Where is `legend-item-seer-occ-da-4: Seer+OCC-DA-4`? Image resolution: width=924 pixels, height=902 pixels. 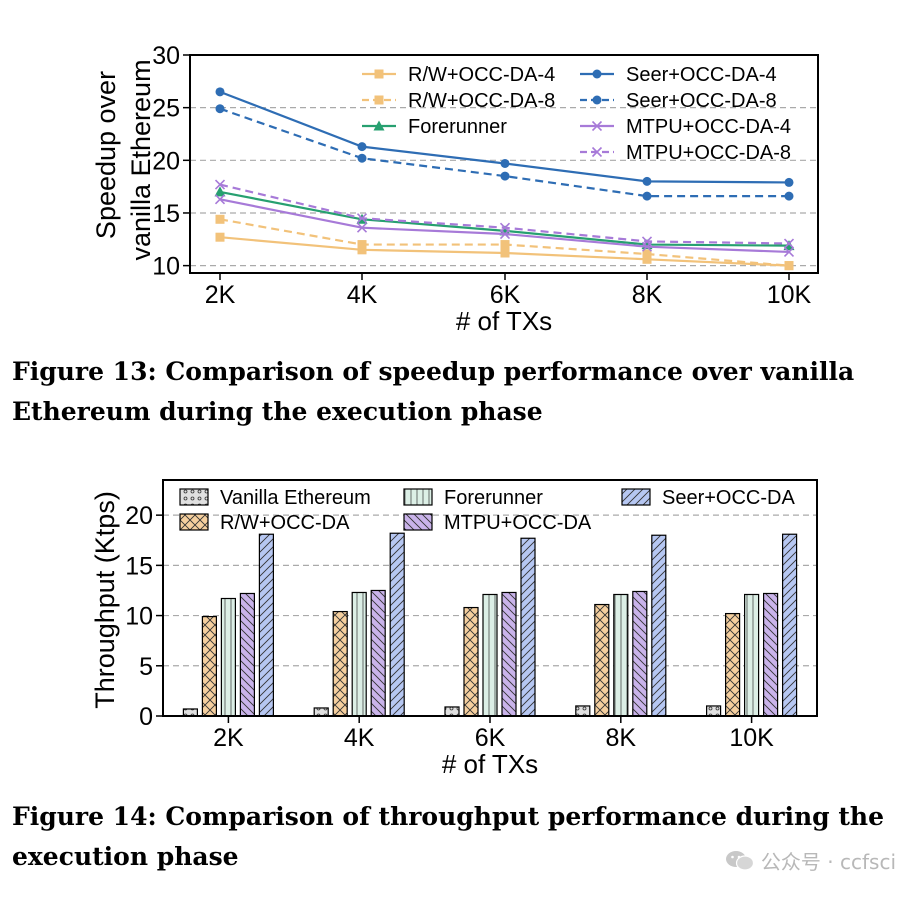 legend-item-seer-occ-da-4: Seer+OCC-DA-4 is located at coordinates (678, 75).